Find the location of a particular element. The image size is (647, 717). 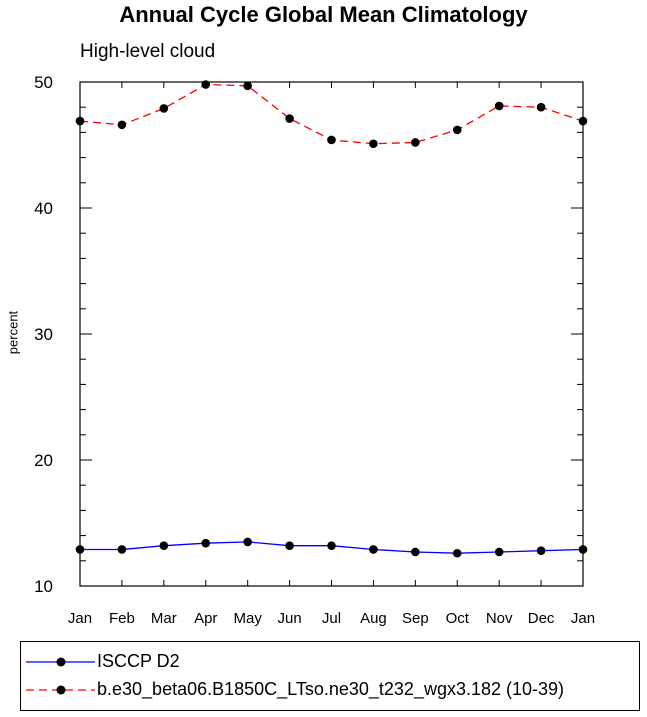

chart-subtitle: High-level cloud is located at coordinates (148, 51).